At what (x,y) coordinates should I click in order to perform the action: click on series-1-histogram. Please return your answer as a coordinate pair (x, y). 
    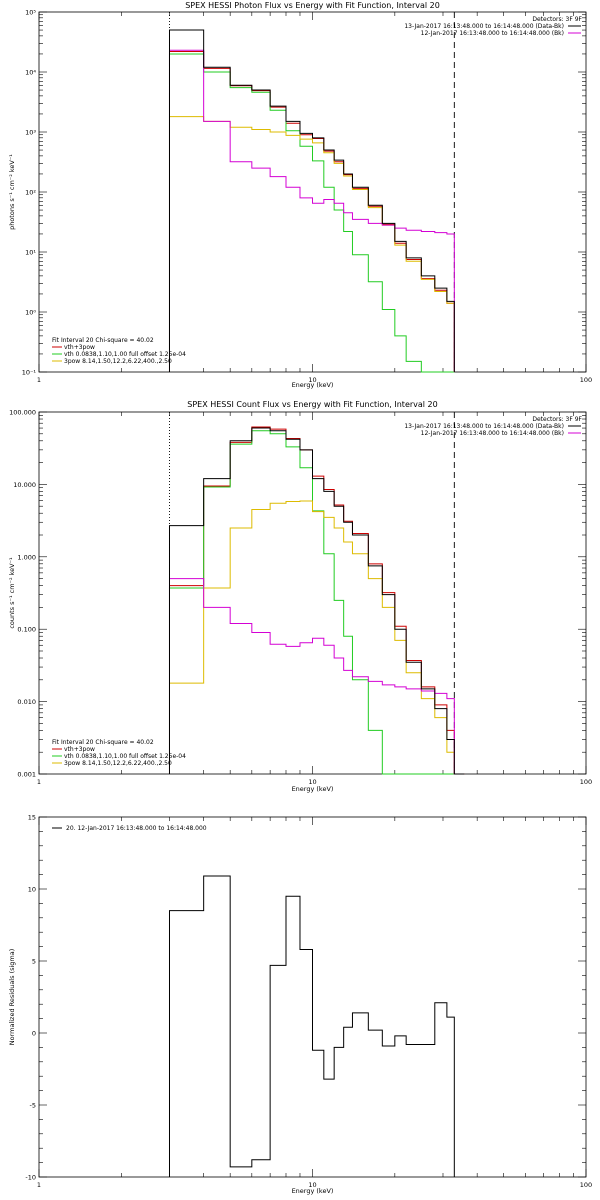
    Looking at the image, I should click on (311, 211).